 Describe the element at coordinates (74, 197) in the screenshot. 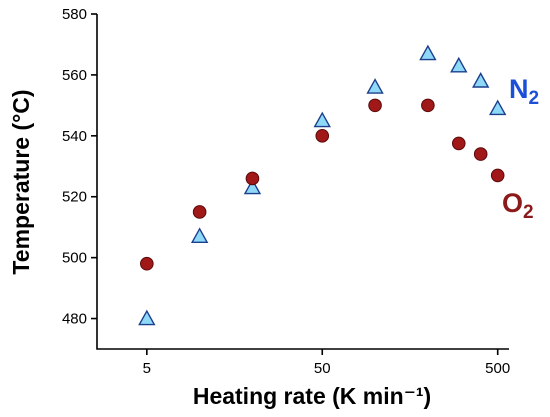

I see `y-tick-label: 520` at that location.